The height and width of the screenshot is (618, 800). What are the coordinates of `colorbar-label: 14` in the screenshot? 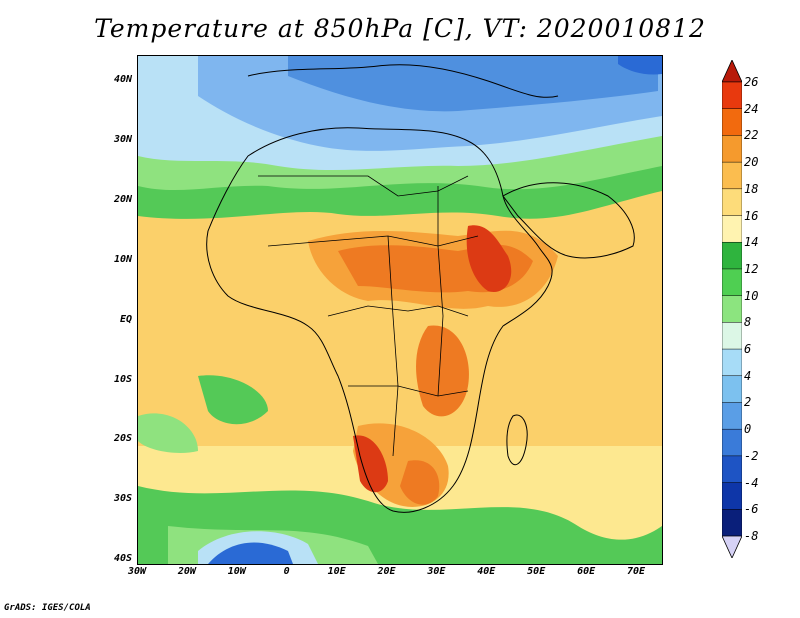 It's located at (751, 242).